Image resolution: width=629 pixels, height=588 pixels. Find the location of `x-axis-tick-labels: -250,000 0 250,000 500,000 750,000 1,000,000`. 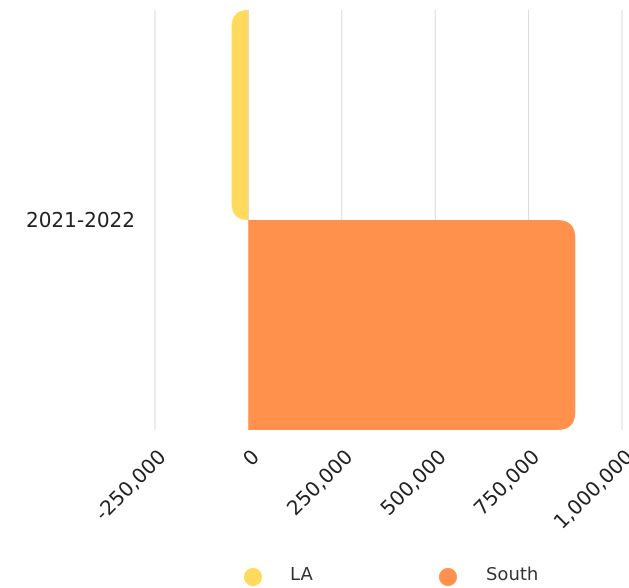

x-axis-tick-labels: -250,000 0 250,000 500,000 750,000 1,000,000 is located at coordinates (359, 489).